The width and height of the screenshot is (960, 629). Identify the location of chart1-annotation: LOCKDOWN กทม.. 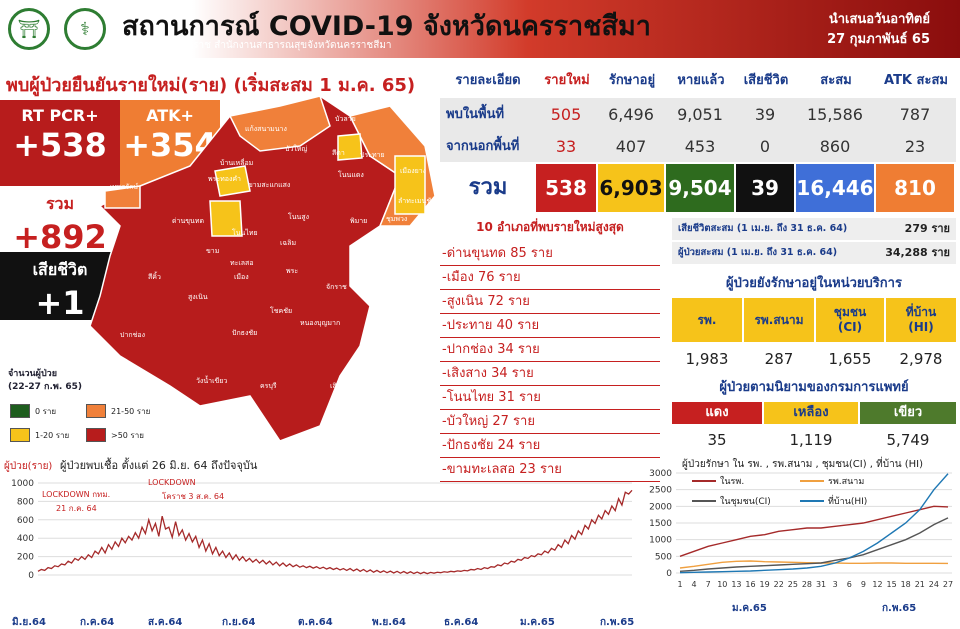
(76, 494).